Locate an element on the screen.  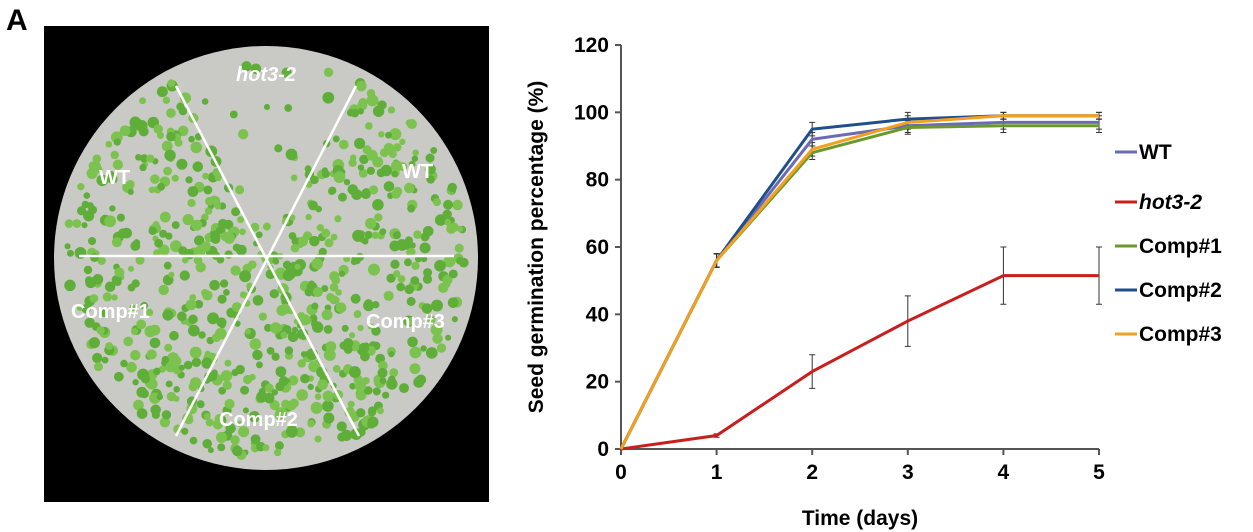
legend-label: Comp#2 is located at coordinates (1180, 290).